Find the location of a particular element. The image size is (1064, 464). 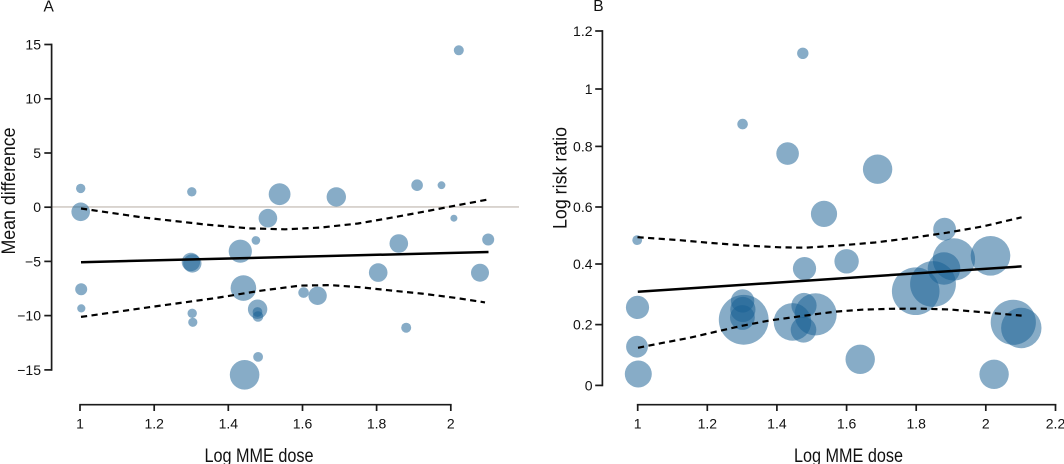

svg-text: A is located at coordinates (49, 7).